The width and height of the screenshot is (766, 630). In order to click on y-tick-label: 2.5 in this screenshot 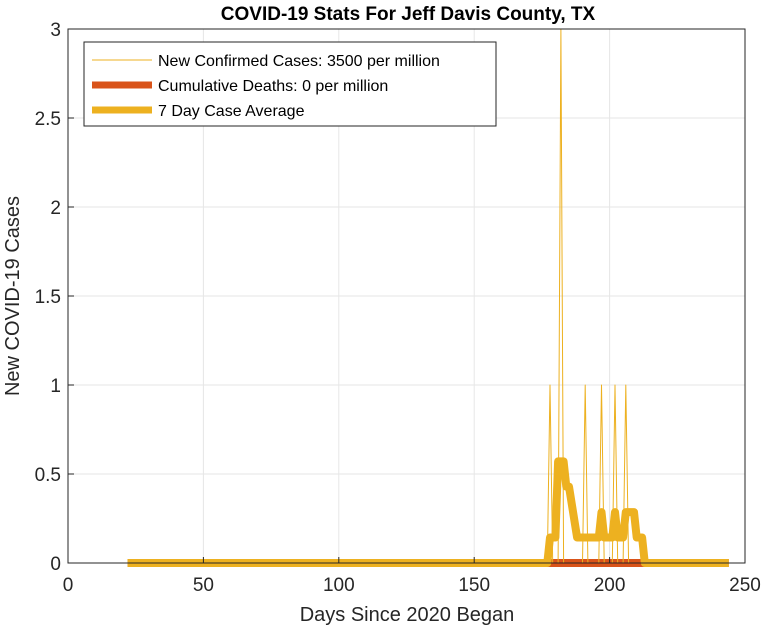, I will do `click(48, 119)`.